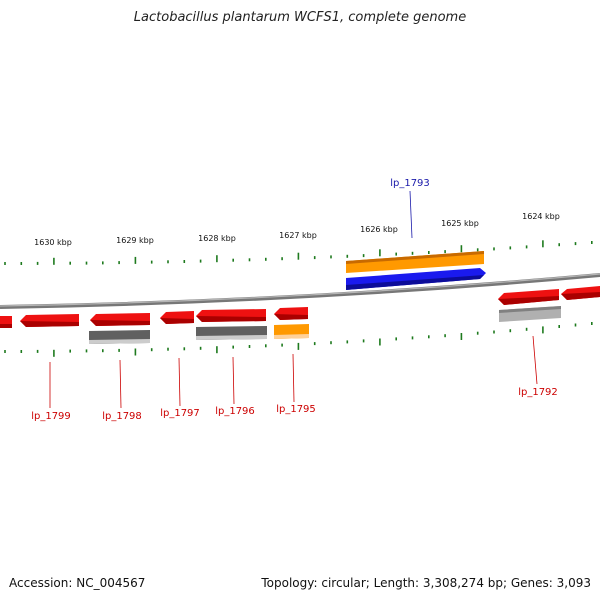 The width and height of the screenshot is (600, 600). Describe the element at coordinates (135, 240) in the screenshot. I see `scale-label: 1629 kbp` at that location.